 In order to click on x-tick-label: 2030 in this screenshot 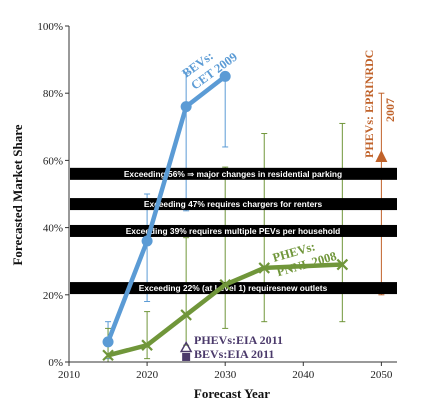, I will do `click(225, 375)`.